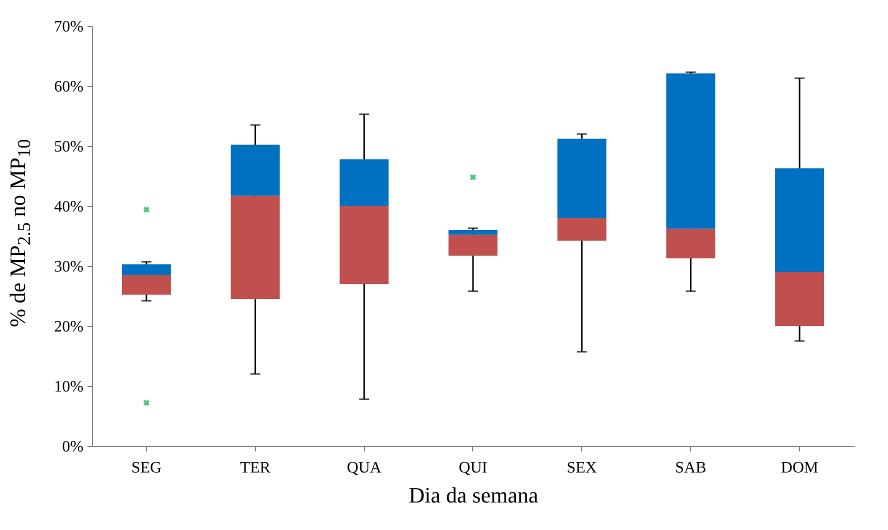  Describe the element at coordinates (364, 468) in the screenshot. I see `x-tick-label: QUA` at that location.